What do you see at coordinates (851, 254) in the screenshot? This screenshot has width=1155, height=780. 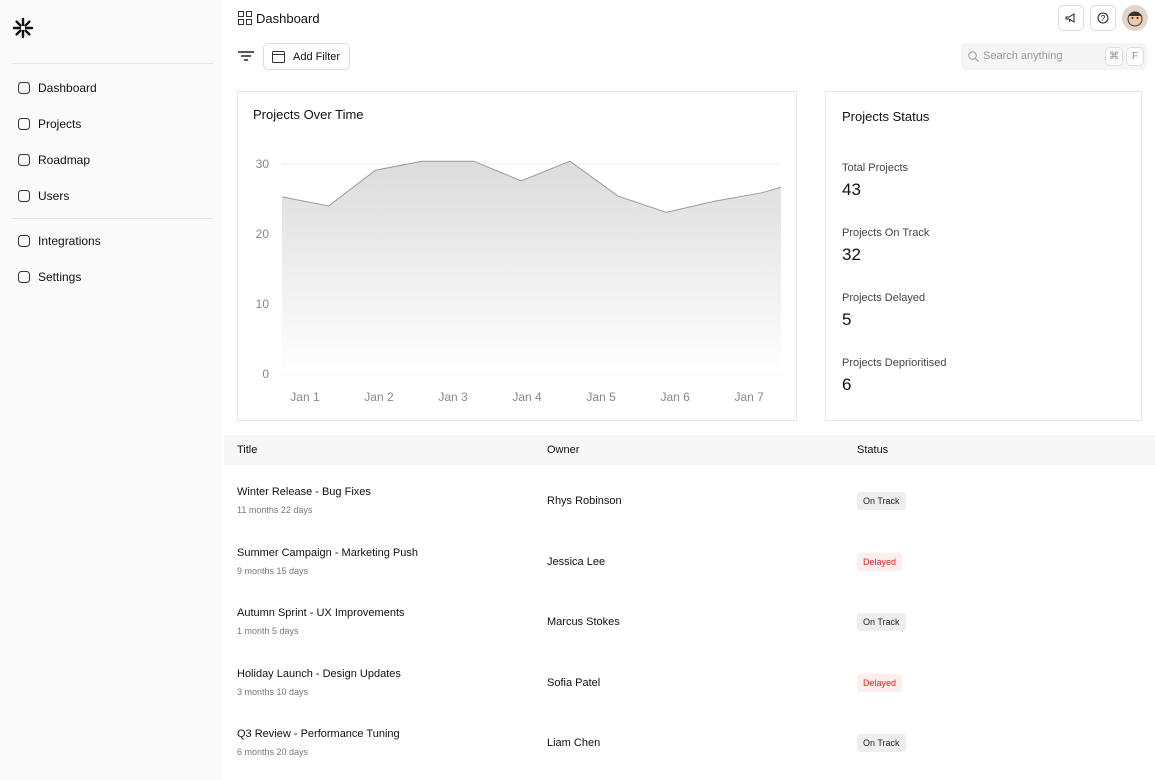 I see `stat-value: 32` at bounding box center [851, 254].